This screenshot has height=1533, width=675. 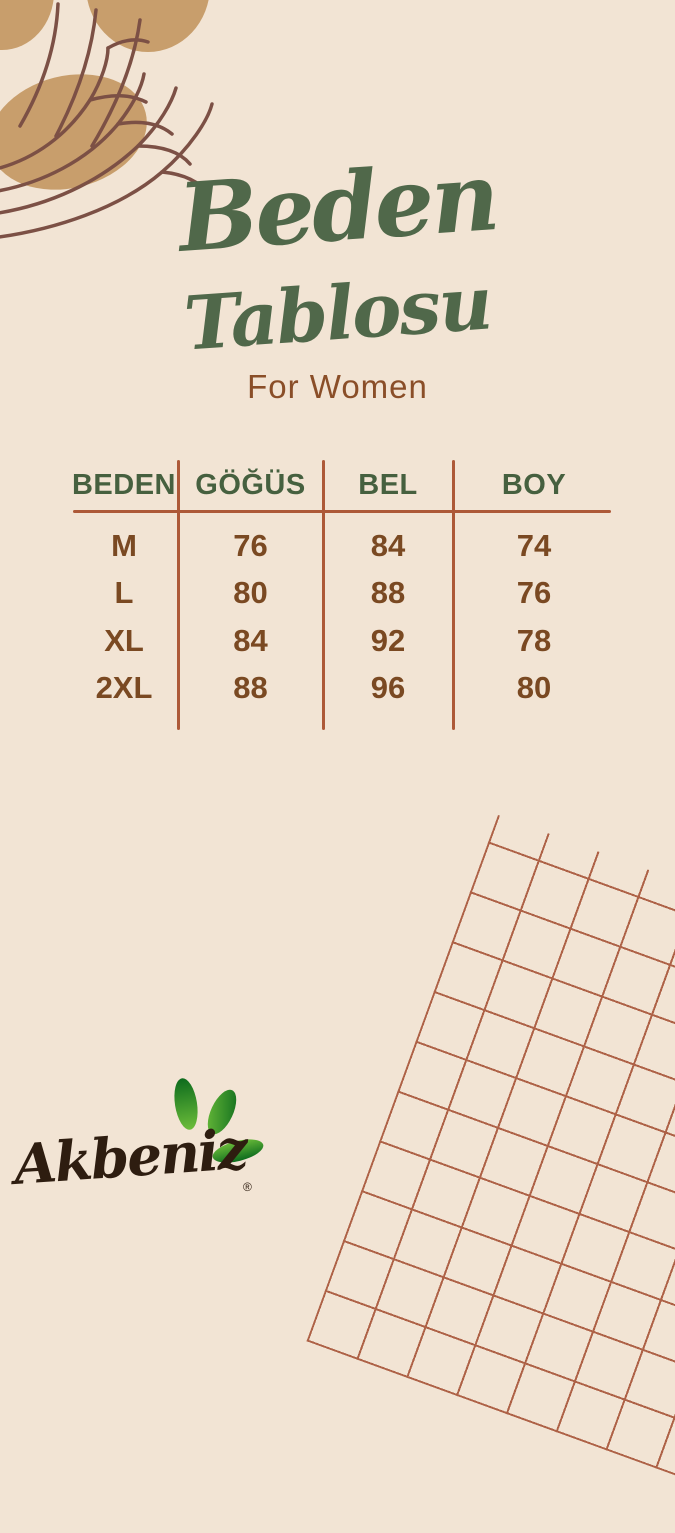 What do you see at coordinates (130, 1156) in the screenshot?
I see `brand-logo-text: Akbeniz` at bounding box center [130, 1156].